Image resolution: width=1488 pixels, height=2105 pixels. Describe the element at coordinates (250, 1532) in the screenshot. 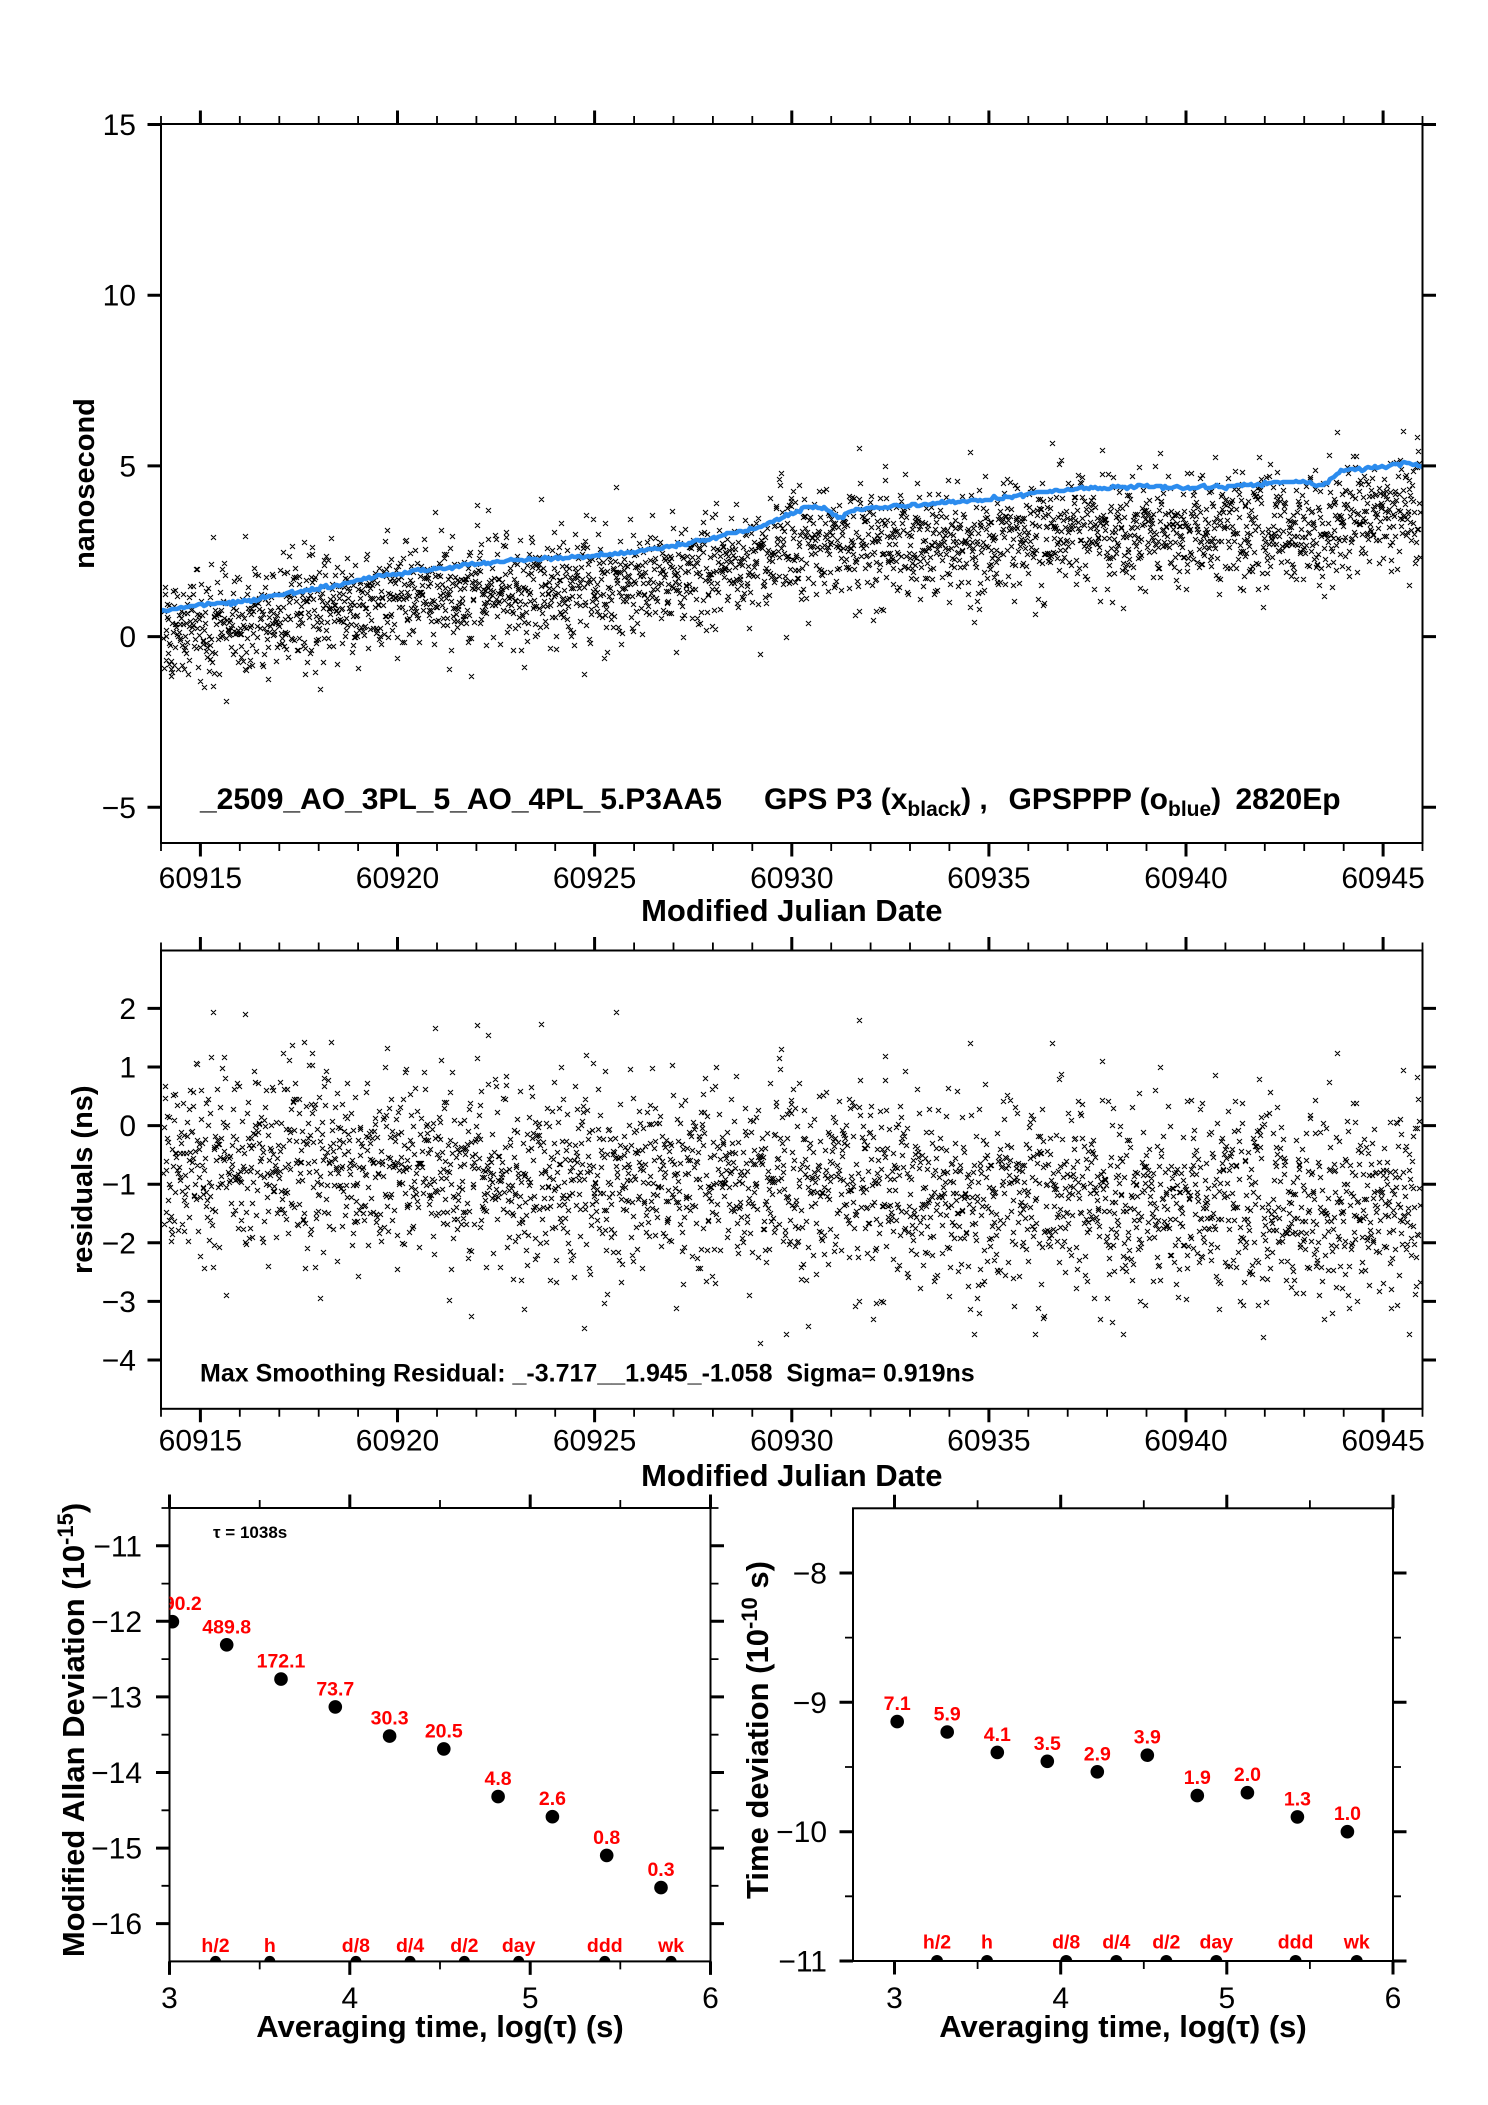

I see `svg-text: τ = 1038s` at that location.